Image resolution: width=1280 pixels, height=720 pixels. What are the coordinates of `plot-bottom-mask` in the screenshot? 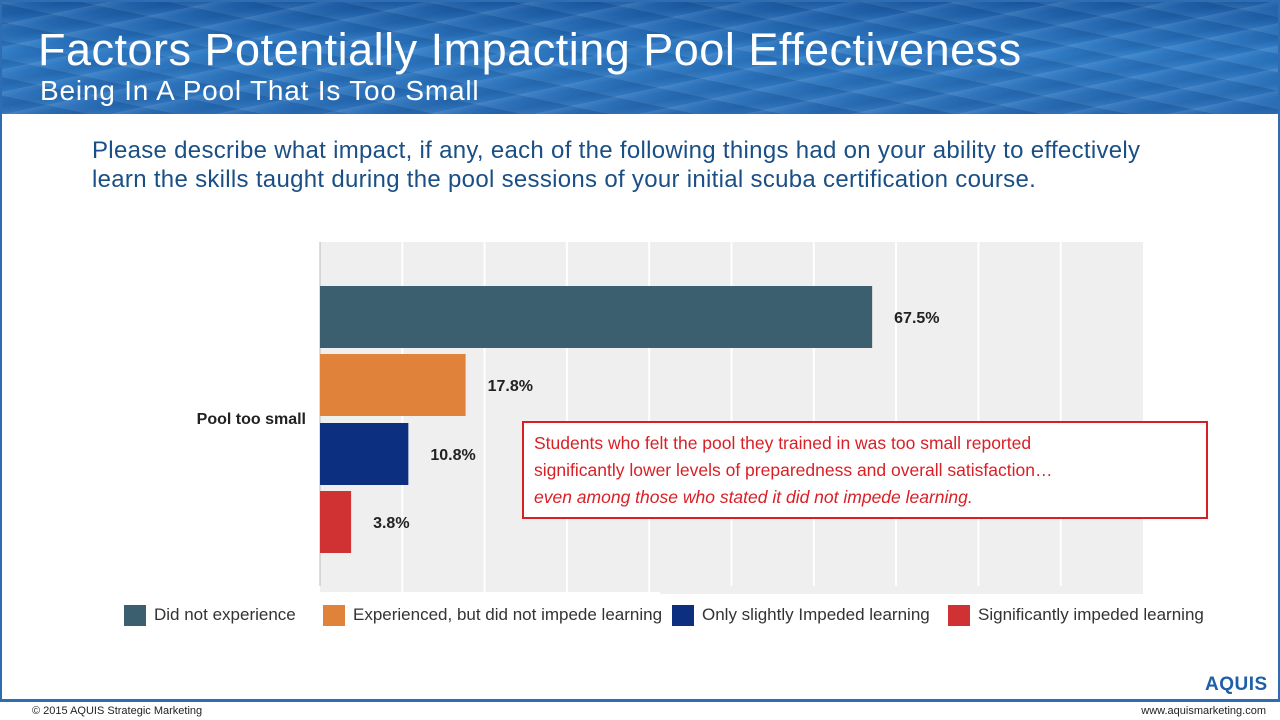 It's located at (901, 590).